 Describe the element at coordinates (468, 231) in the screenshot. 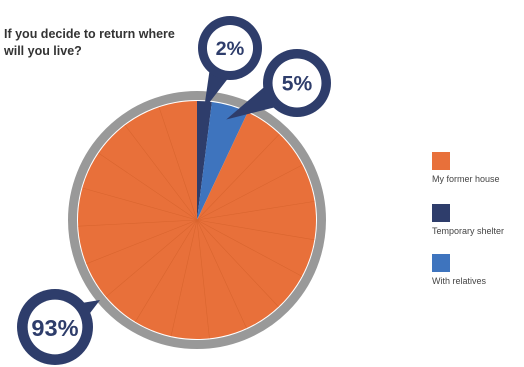

I see `legend-label-temporary-shelter: Temporary shelter` at that location.